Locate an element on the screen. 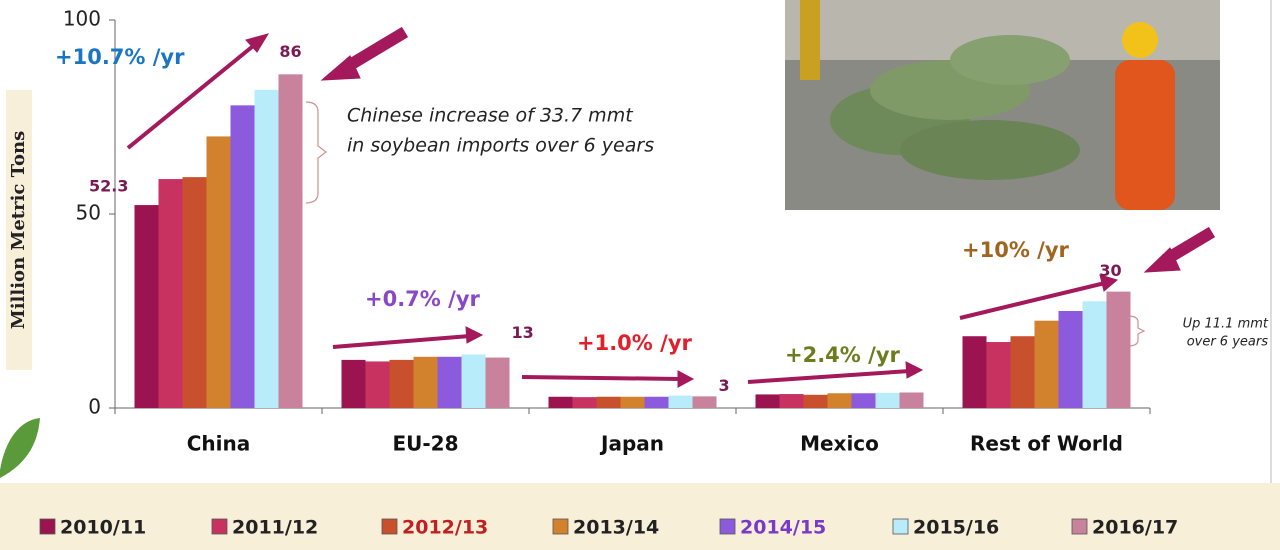 This screenshot has width=1280, height=550. annotation: +10.7% /yr is located at coordinates (120, 57).